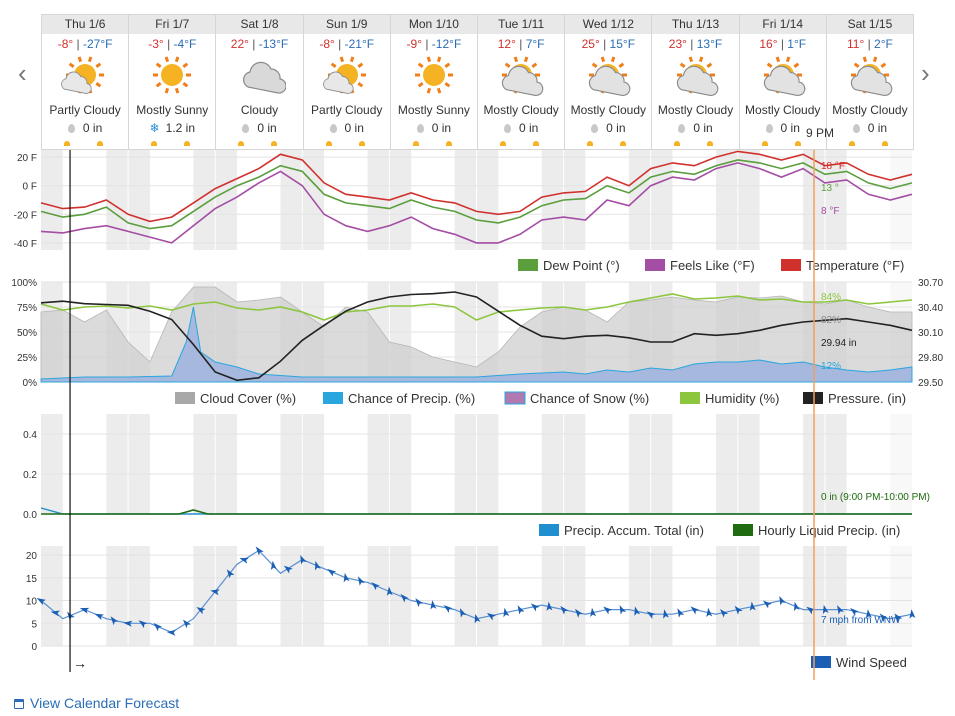 Image resolution: width=955 pixels, height=716 pixels. I want to click on cursor-readout: 12%, so click(831, 366).